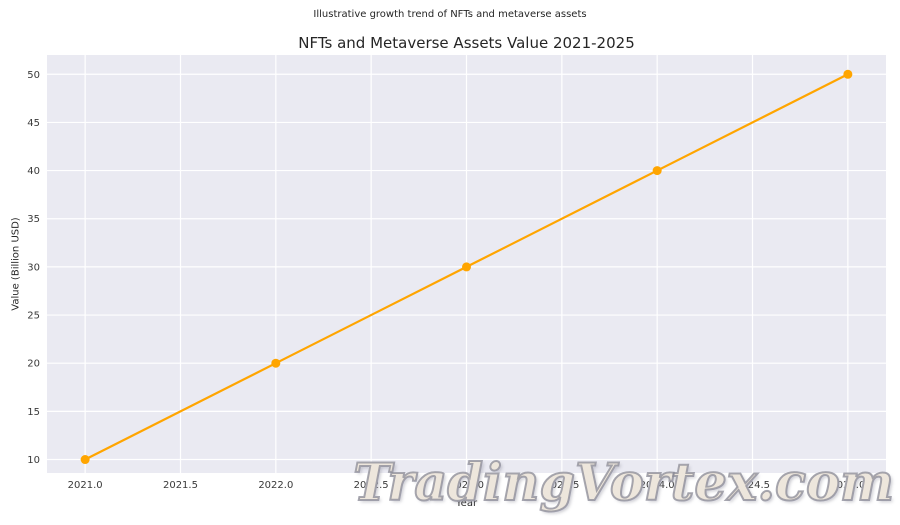  What do you see at coordinates (33, 171) in the screenshot?
I see `y-tick-label: 40` at bounding box center [33, 171].